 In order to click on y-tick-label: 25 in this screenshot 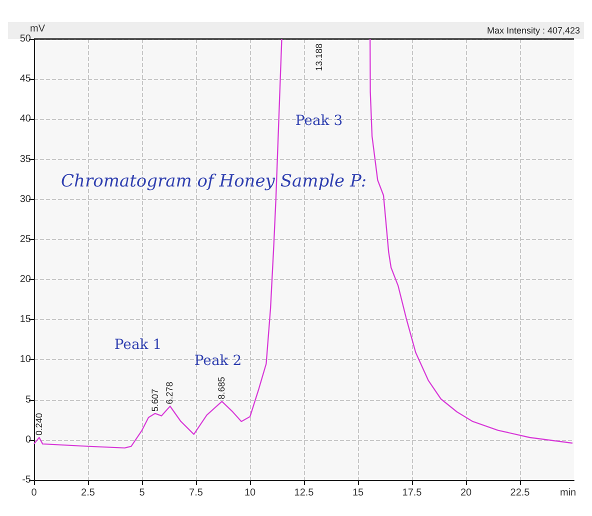, I will do `click(26, 239)`.